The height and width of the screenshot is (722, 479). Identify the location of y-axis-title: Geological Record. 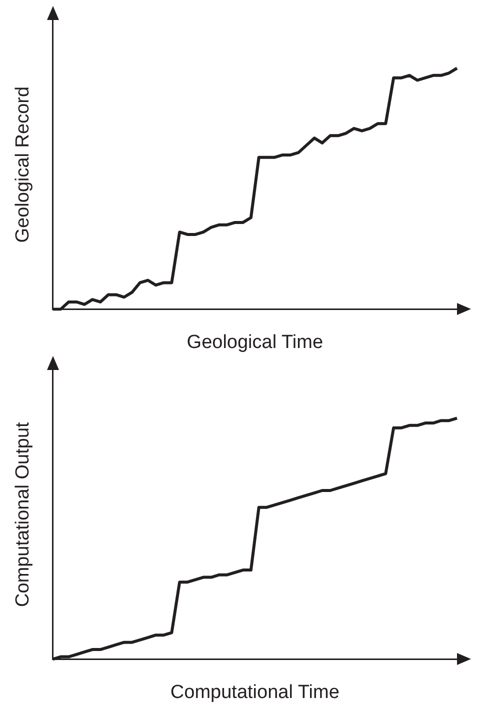
(23, 164).